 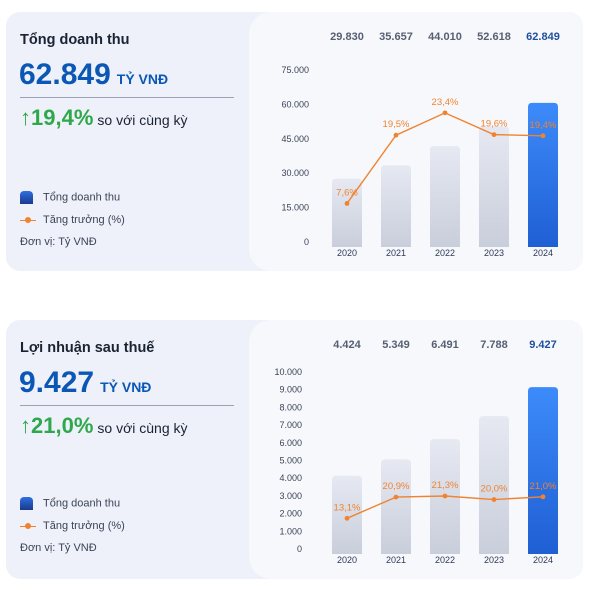 What do you see at coordinates (543, 37) in the screenshot?
I see `bar-value-label: 62.849` at bounding box center [543, 37].